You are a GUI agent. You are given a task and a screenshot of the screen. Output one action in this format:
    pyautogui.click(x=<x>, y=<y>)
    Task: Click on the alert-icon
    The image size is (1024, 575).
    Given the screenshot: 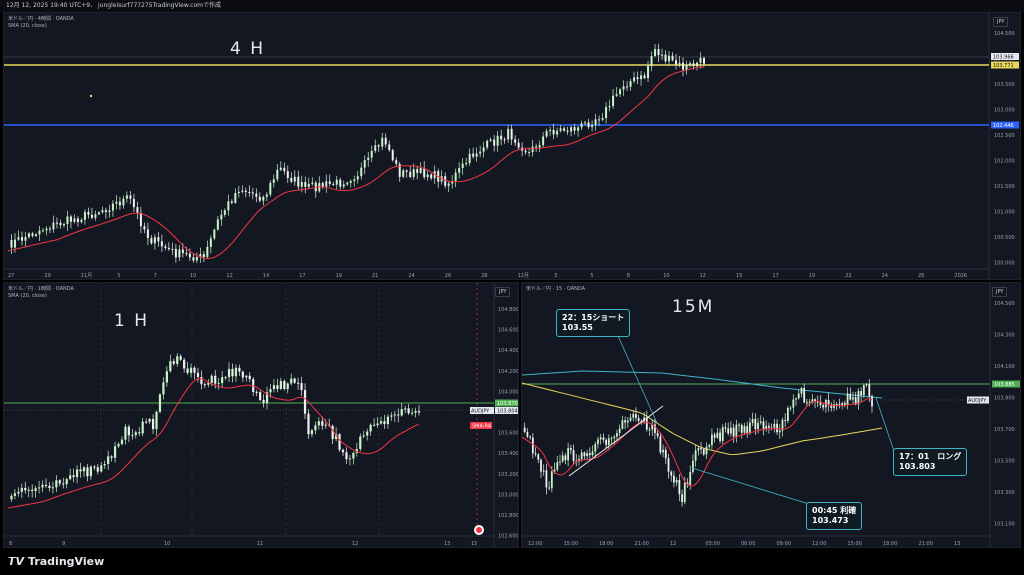 What is the action you would take?
    pyautogui.click(x=479, y=530)
    